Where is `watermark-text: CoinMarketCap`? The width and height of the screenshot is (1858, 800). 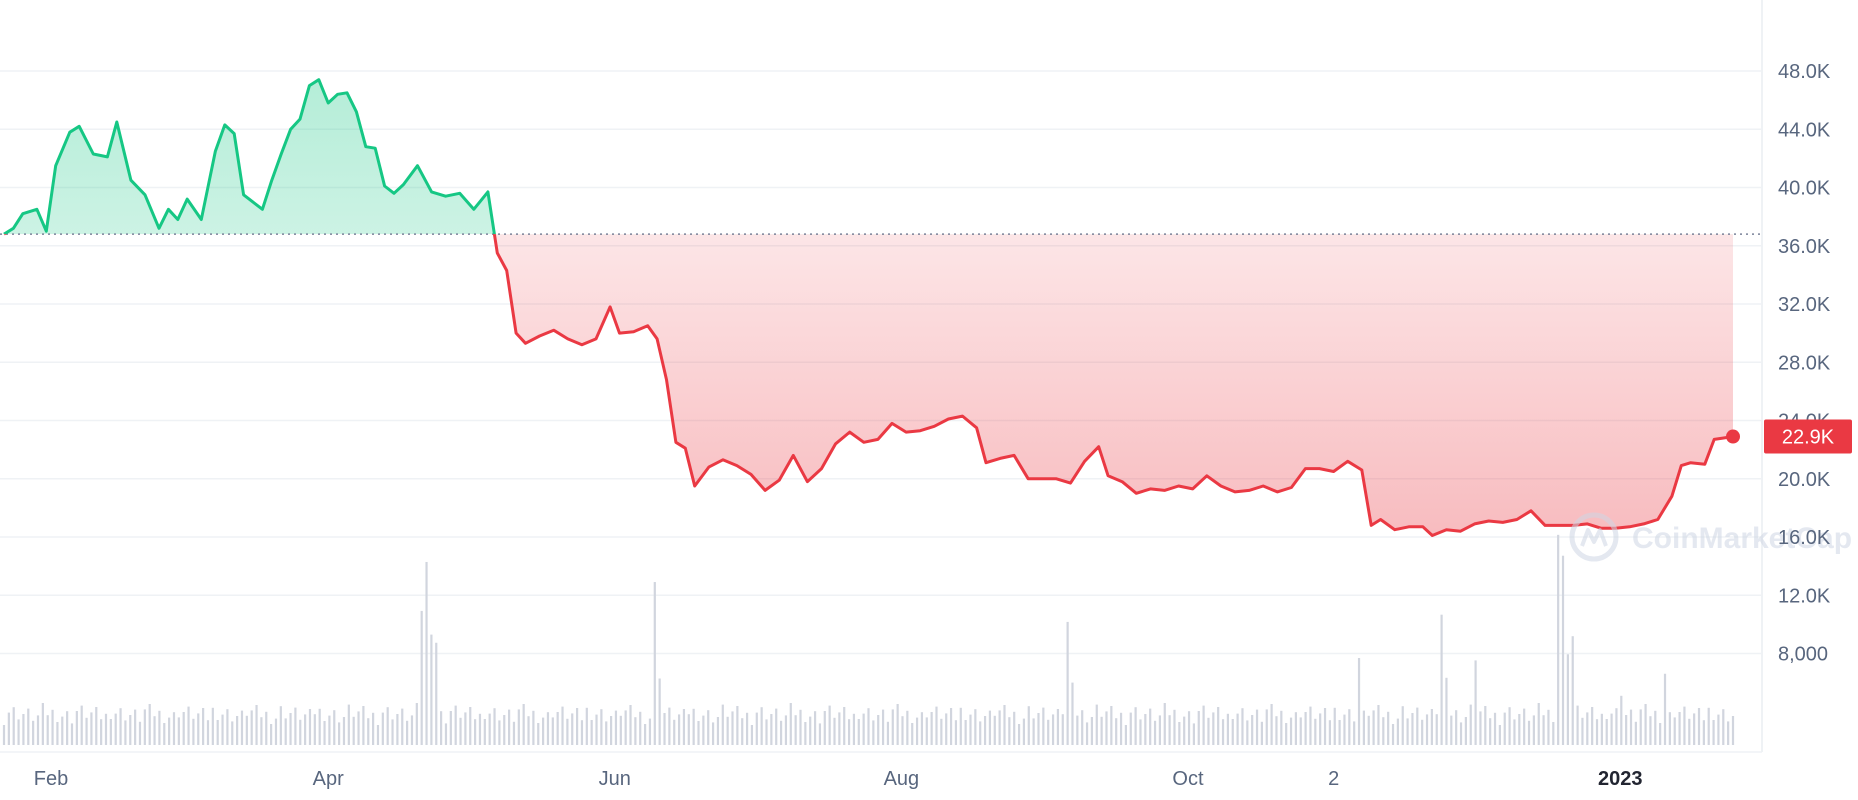 watermark-text: CoinMarketCap is located at coordinates (1742, 538).